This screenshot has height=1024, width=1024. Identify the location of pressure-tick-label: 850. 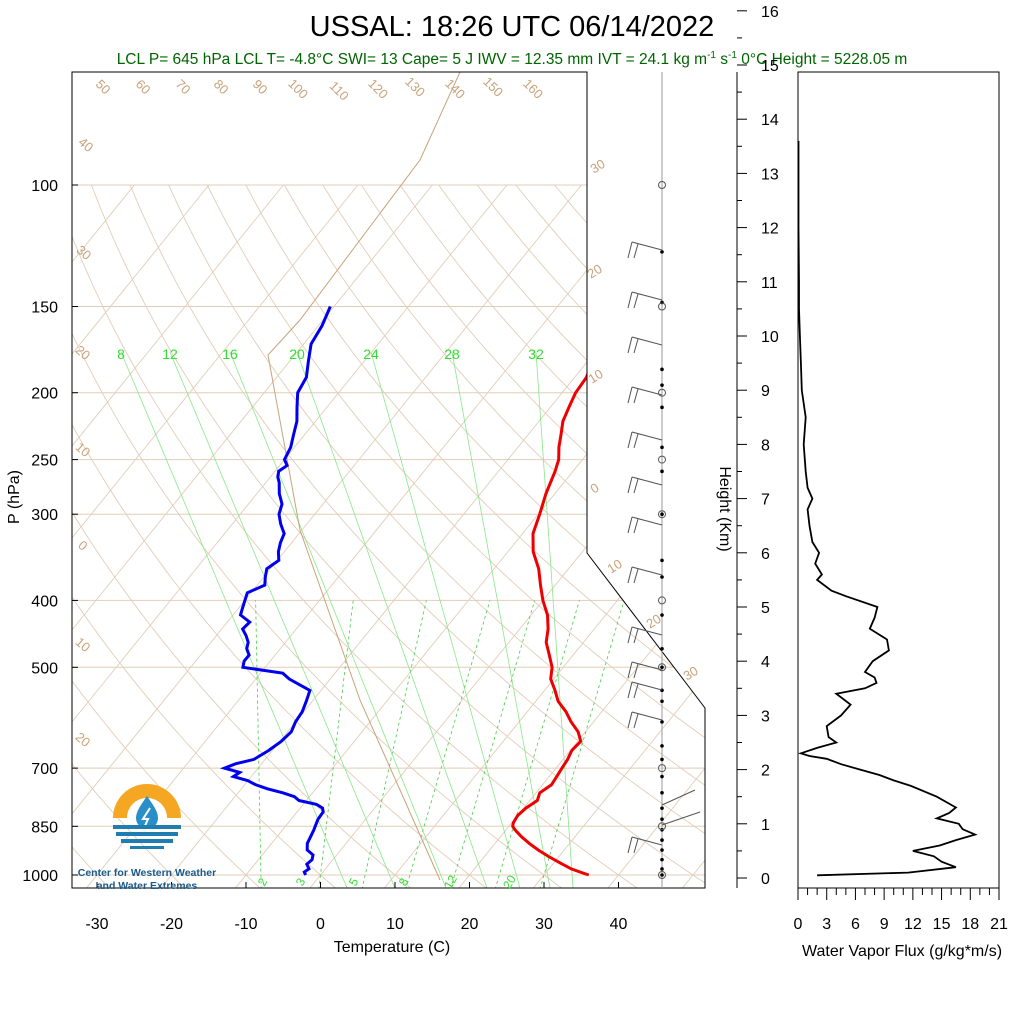
(44, 827).